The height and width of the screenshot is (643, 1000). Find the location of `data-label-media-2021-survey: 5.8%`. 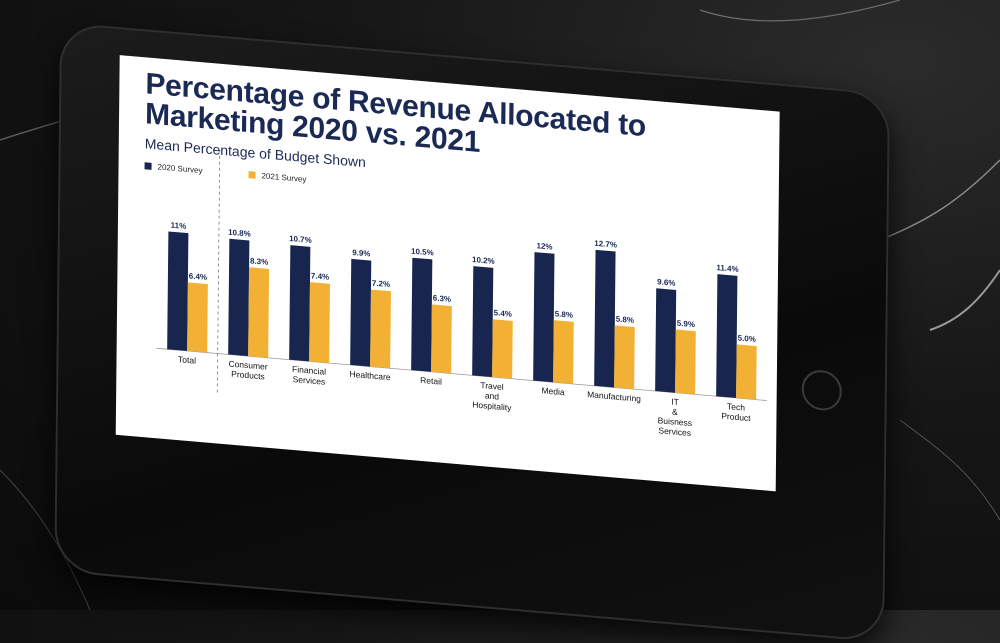

data-label-media-2021-survey: 5.8% is located at coordinates (564, 314).